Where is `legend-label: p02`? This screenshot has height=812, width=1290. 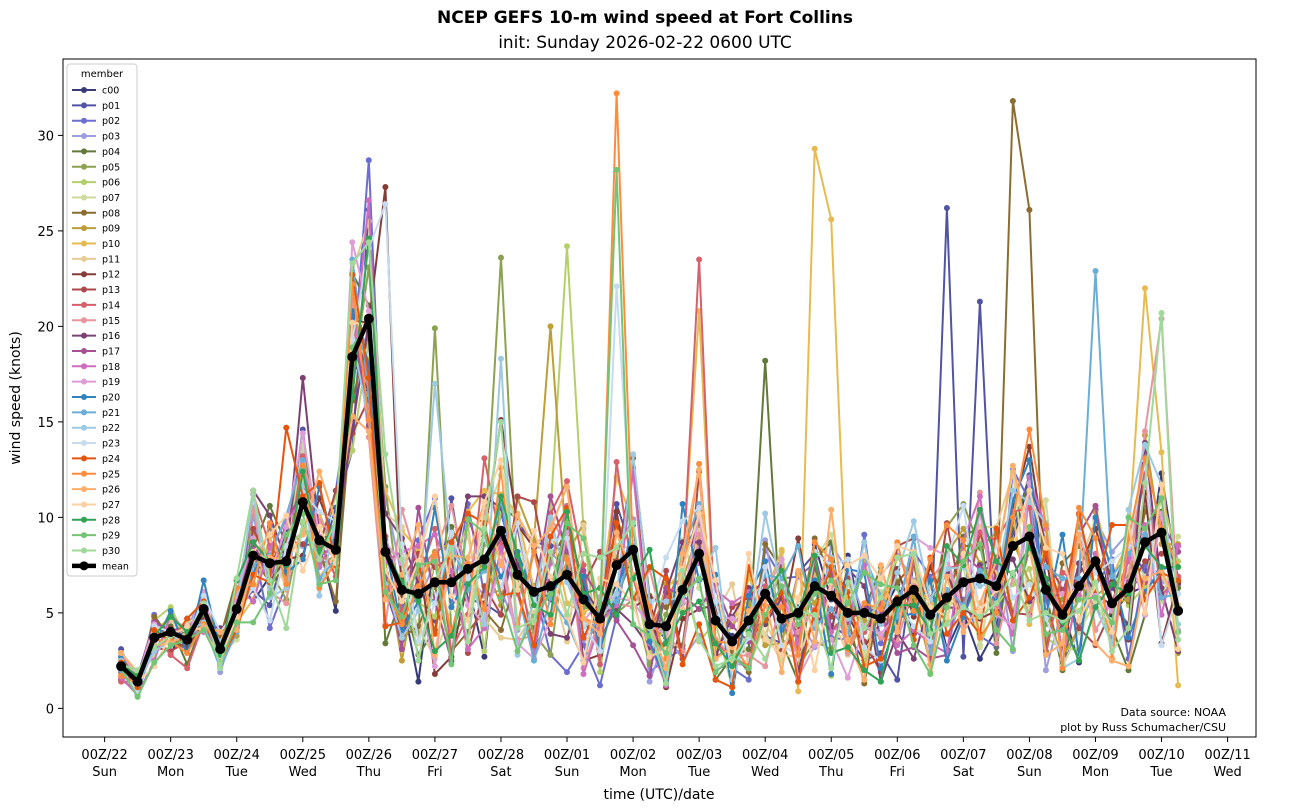
legend-label: p02 is located at coordinates (111, 121).